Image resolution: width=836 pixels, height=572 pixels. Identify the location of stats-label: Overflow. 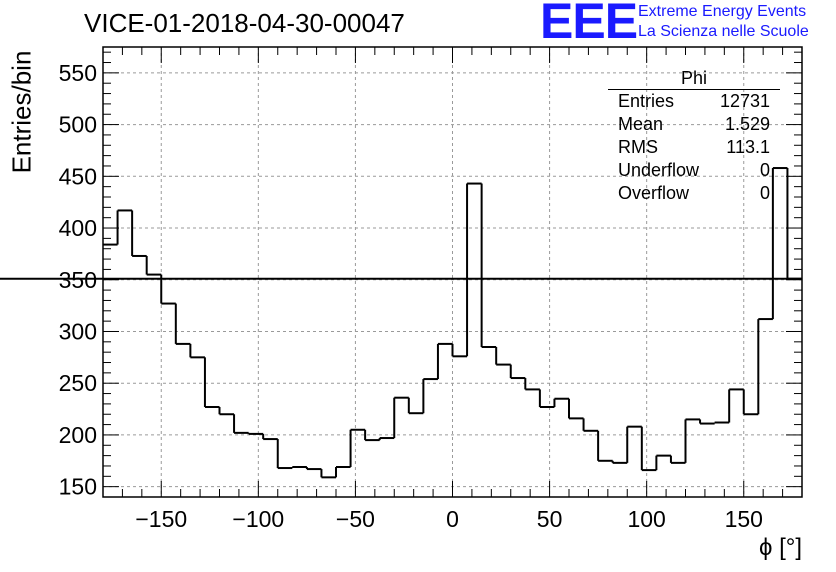
(654, 193).